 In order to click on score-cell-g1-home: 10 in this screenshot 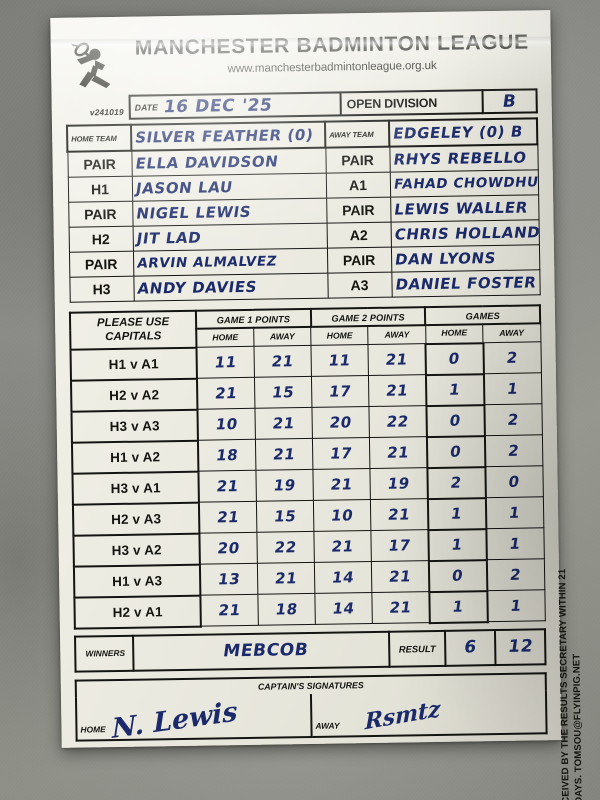, I will do `click(226, 424)`.